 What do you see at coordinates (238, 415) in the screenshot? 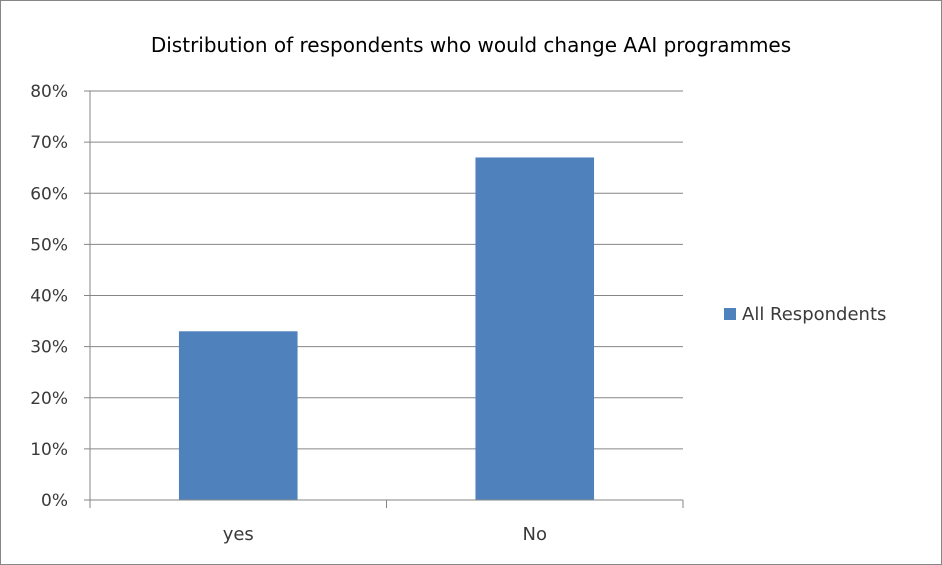
I see `bar-yes` at bounding box center [238, 415].